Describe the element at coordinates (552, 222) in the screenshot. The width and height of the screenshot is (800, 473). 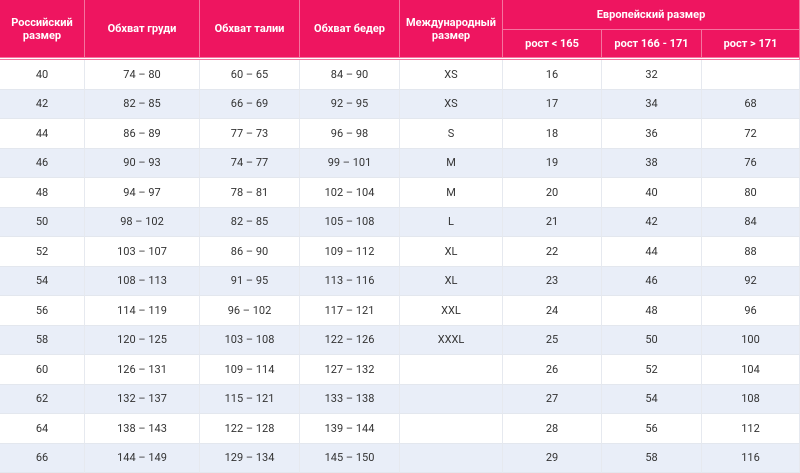
I see `table-cell: 21` at that location.